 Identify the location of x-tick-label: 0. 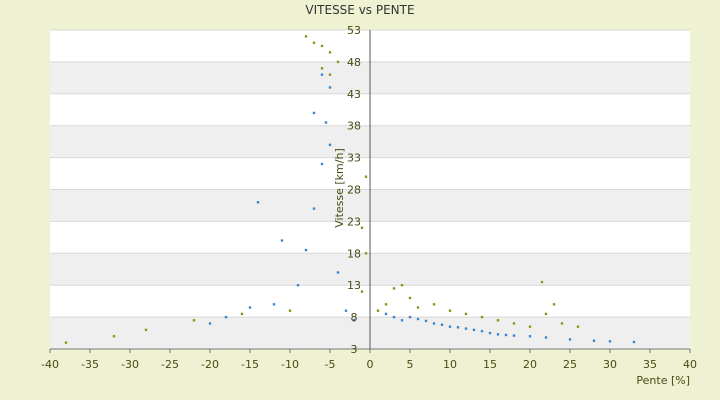
(370, 364).